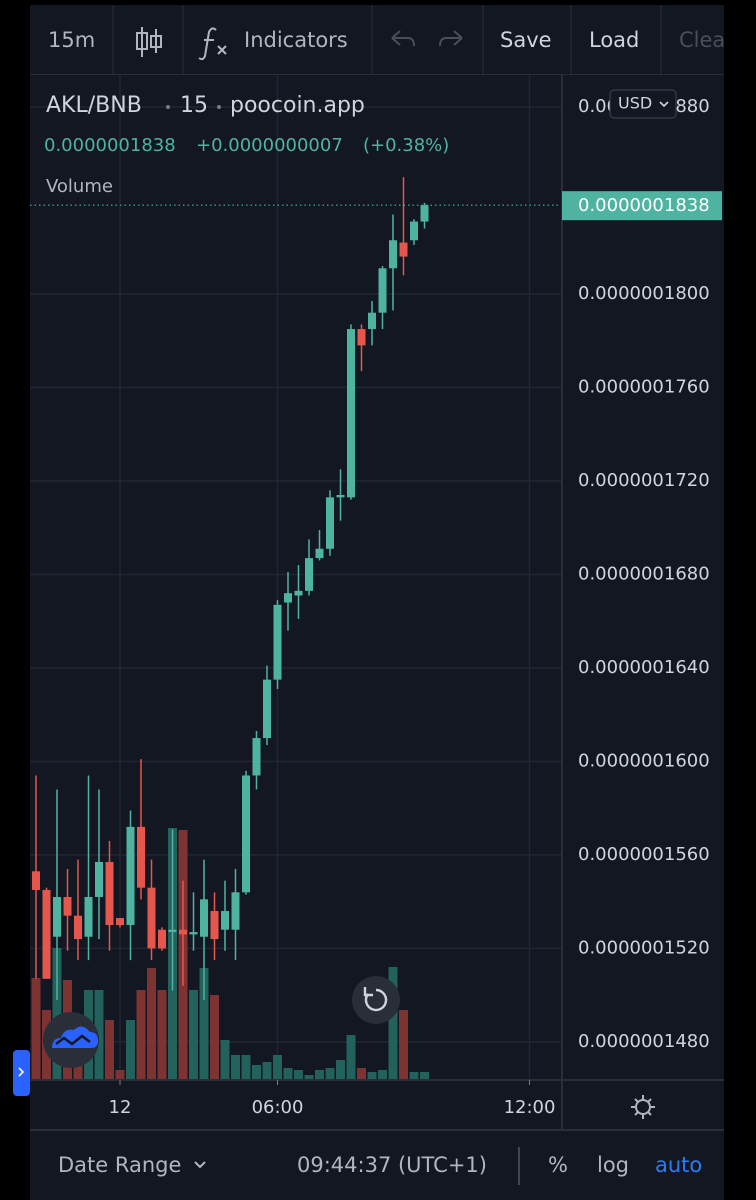 The width and height of the screenshot is (756, 1200). What do you see at coordinates (149, 42) in the screenshot?
I see `chart-type-button` at bounding box center [149, 42].